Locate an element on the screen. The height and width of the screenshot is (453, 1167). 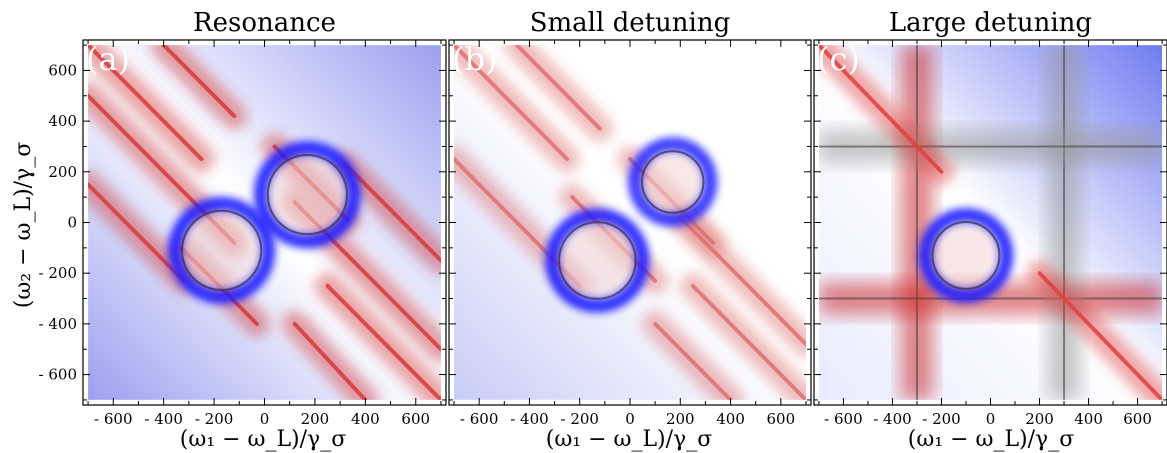
panel-title-b: Small detuning is located at coordinates (630, 23).